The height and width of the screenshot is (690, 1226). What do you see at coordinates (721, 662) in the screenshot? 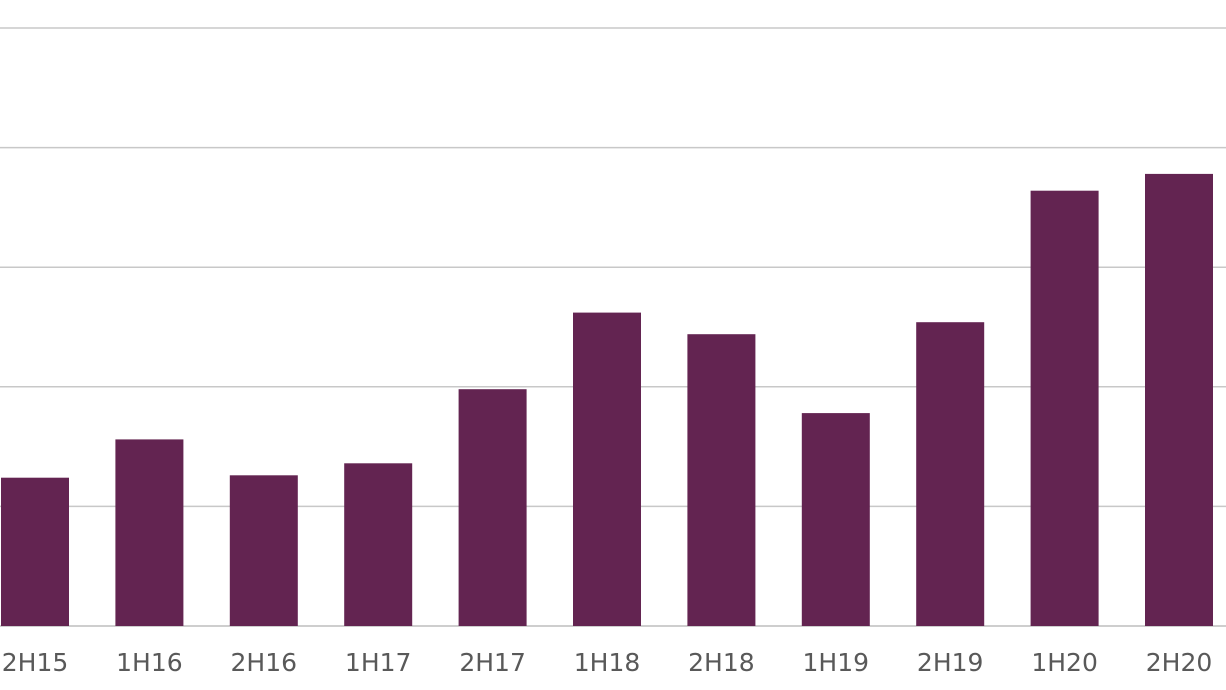
I see `x-tick-label-2h18: 2H18` at bounding box center [721, 662].